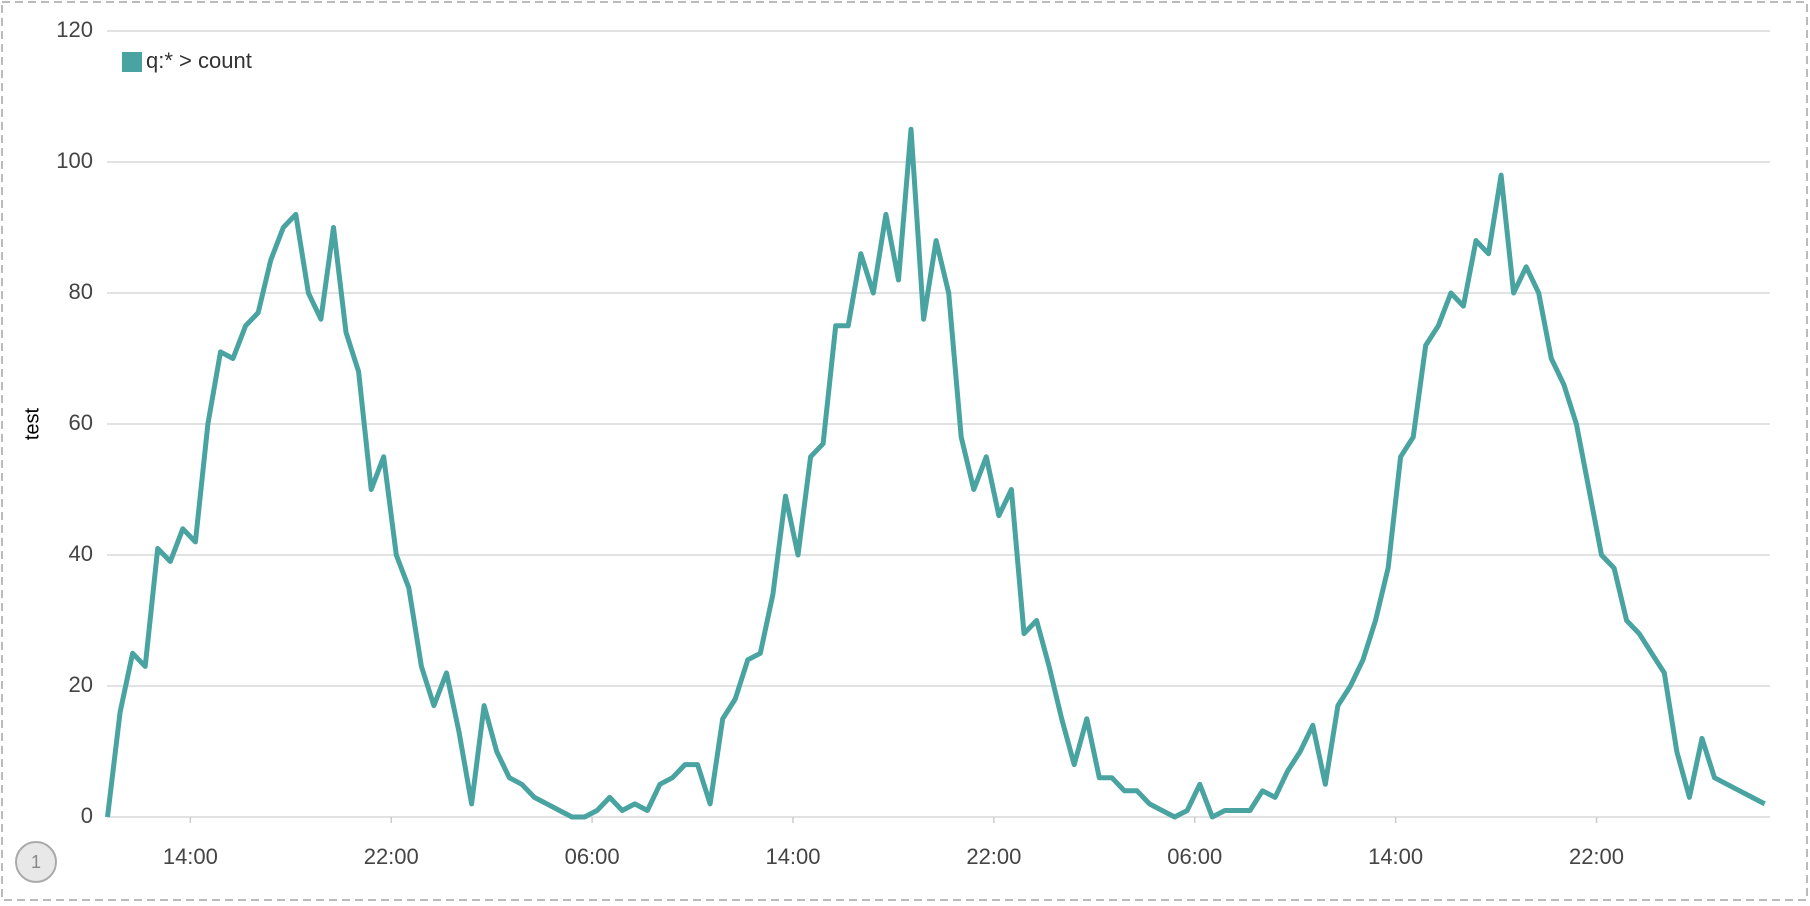  Describe the element at coordinates (81, 684) in the screenshot. I see `y-tick-label: 20` at that location.